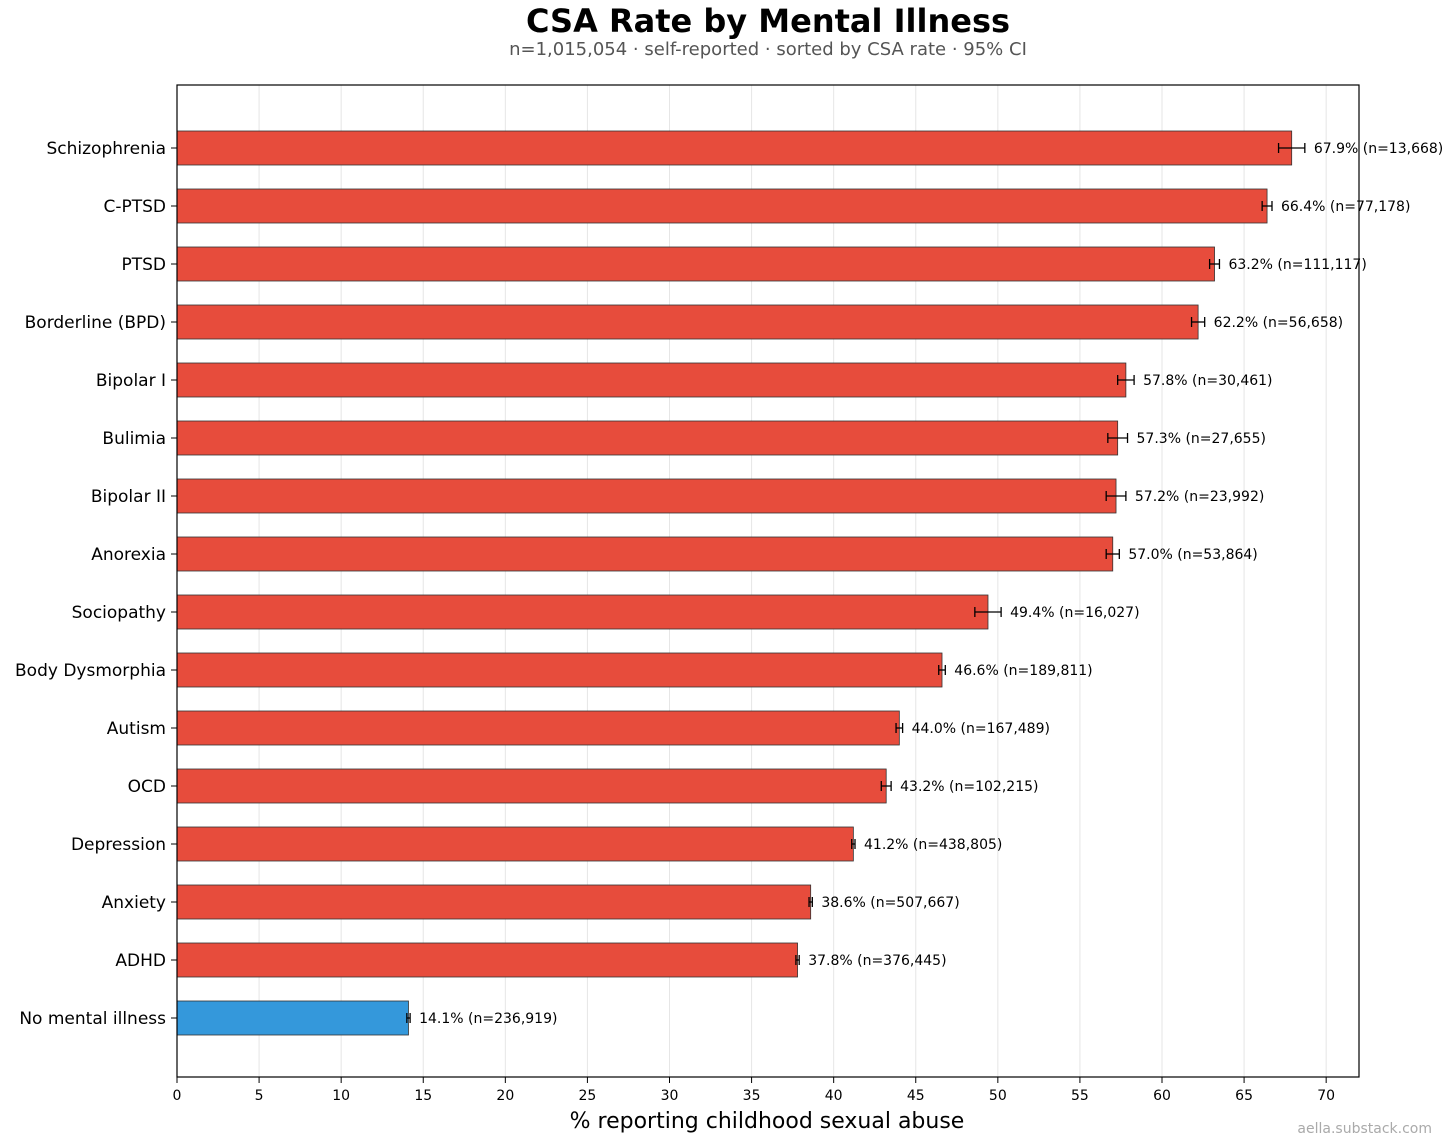 This screenshot has height=1147, width=1456. Describe the element at coordinates (1364, 1129) in the screenshot. I see `watermark: aella.substack.com` at that location.